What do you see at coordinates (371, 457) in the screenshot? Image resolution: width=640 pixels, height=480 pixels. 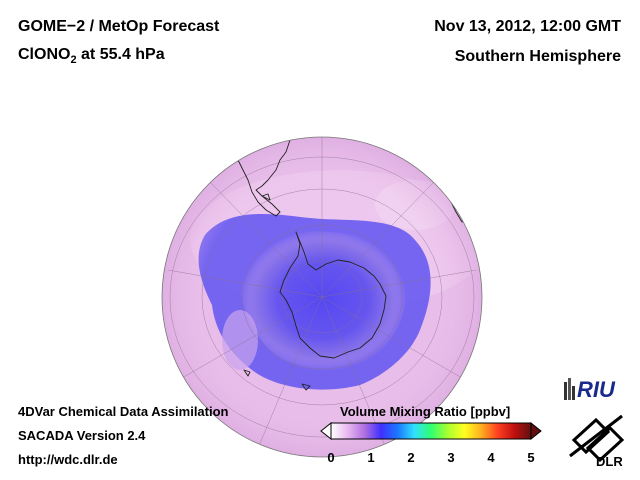 I see `colorbar-tick-label: 1` at bounding box center [371, 457].